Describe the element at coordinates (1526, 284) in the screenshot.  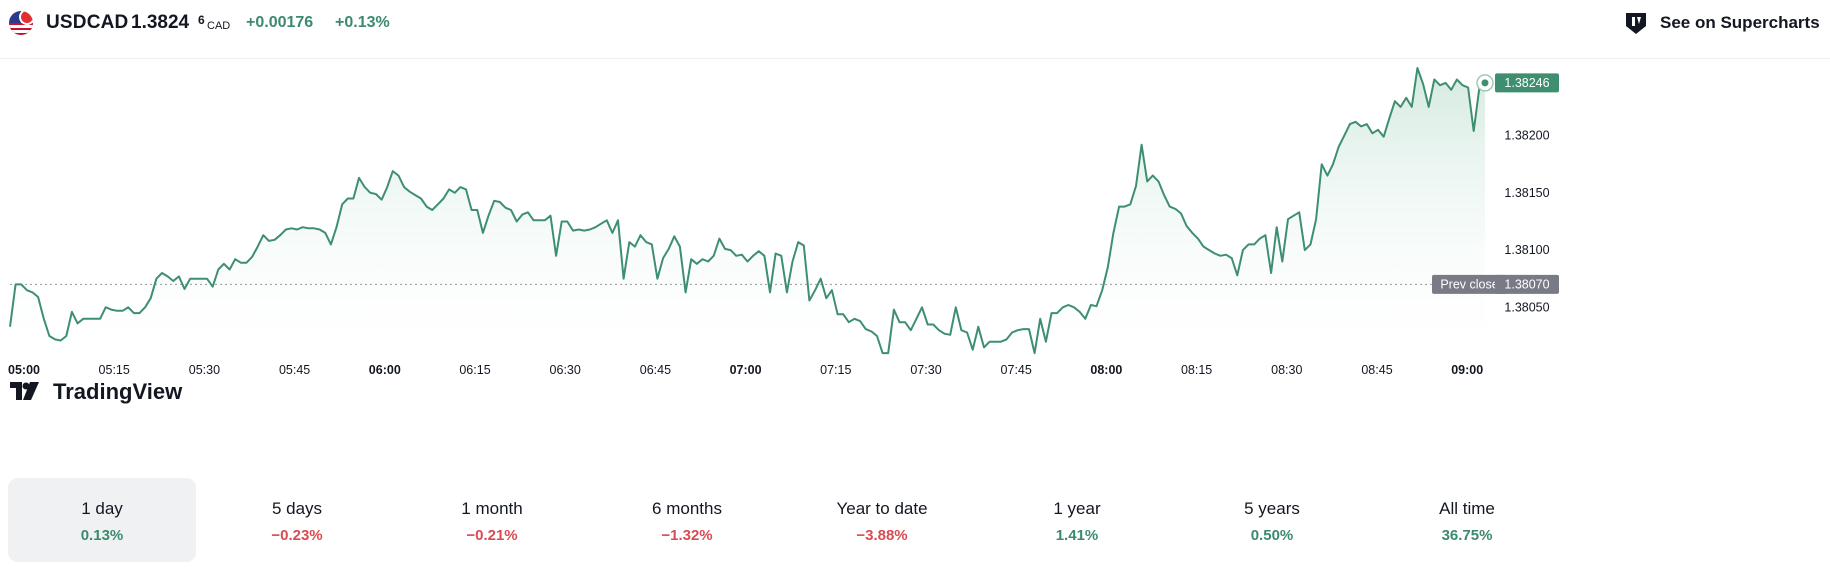
I see `prev-close-value: 1.38070` at that location.